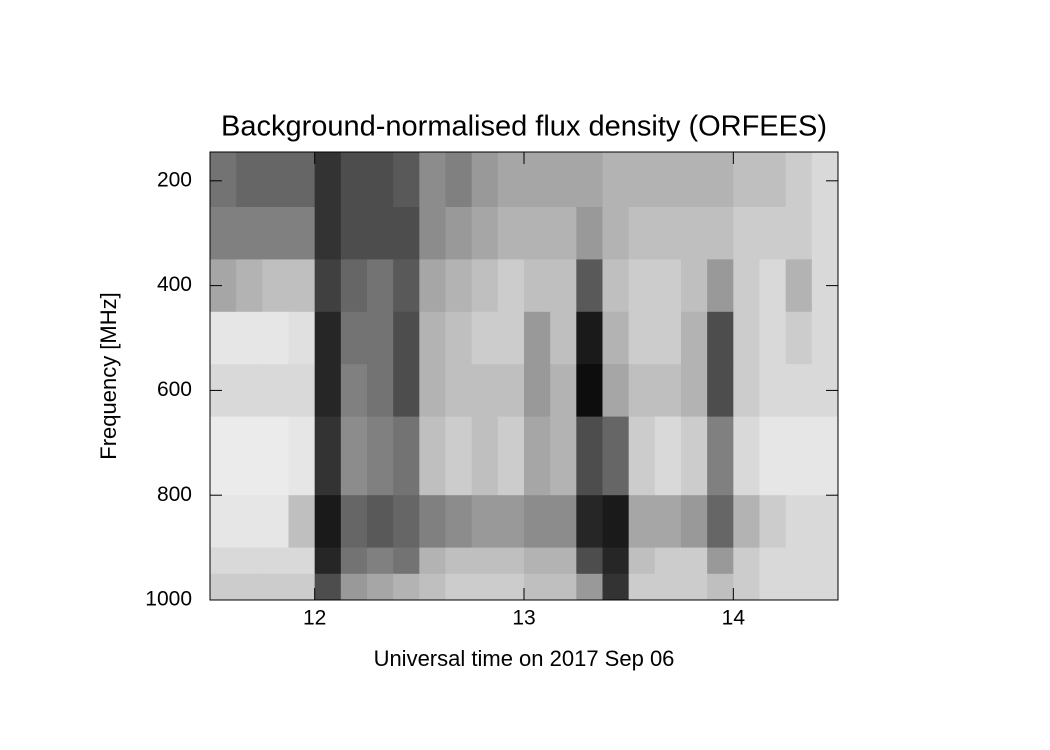 The image size is (1050, 750). What do you see at coordinates (174, 179) in the screenshot?
I see `y-tick-label: 200` at bounding box center [174, 179].